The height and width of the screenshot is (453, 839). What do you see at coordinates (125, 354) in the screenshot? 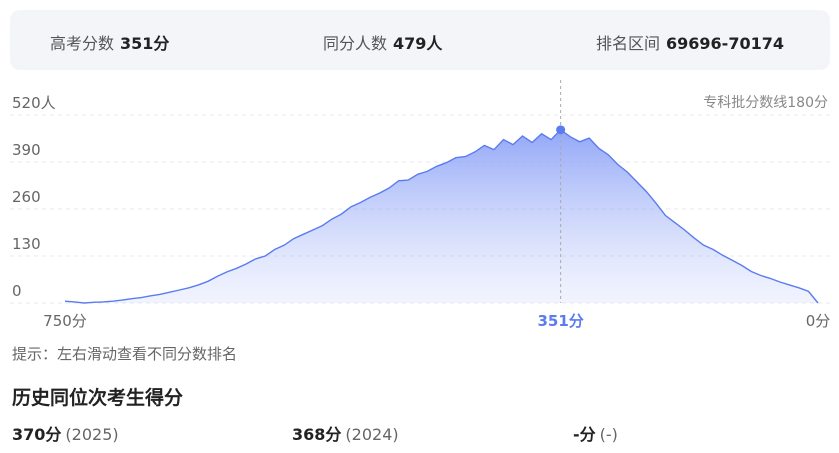
I see `hint: 提示：左右滑动查看不同分数排名` at bounding box center [125, 354].